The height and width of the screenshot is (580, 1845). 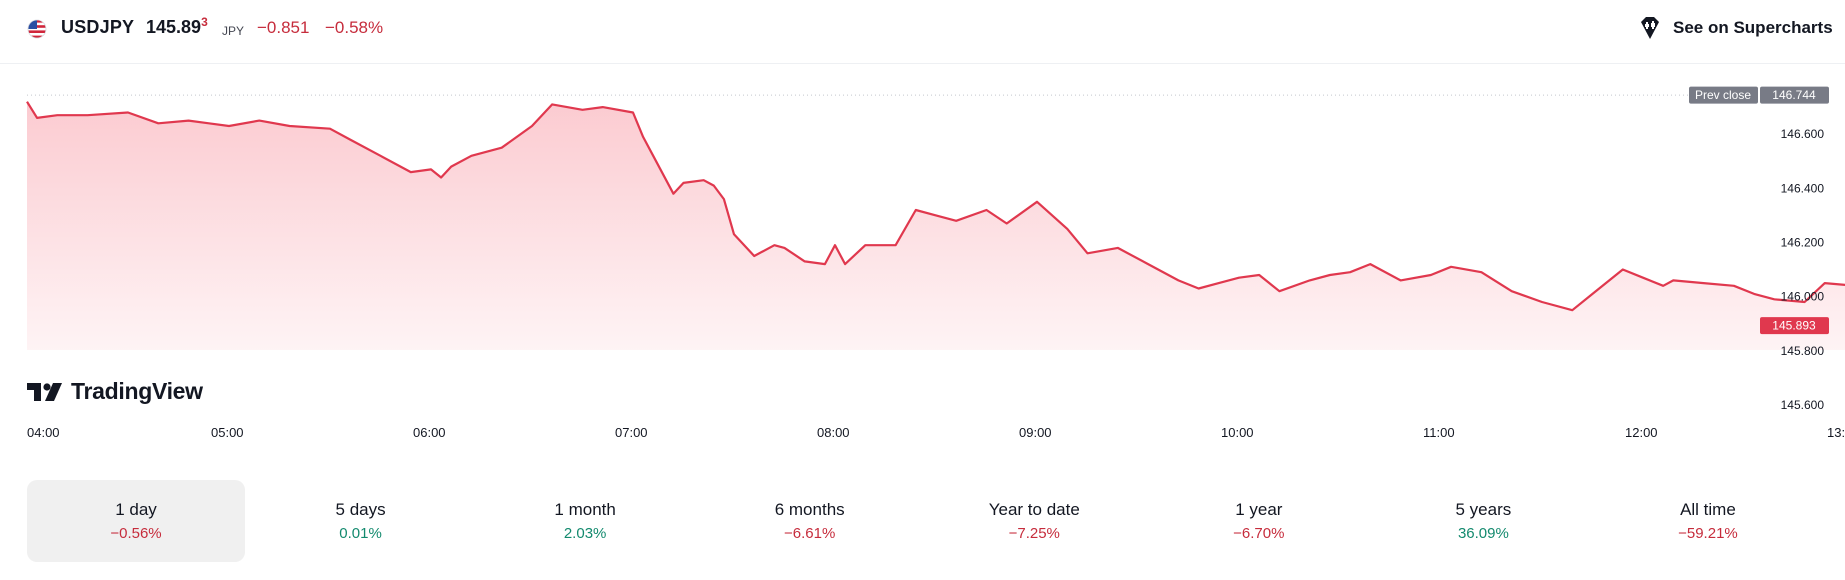 I want to click on supercharts-label: See on Supercharts, so click(x=1753, y=27).